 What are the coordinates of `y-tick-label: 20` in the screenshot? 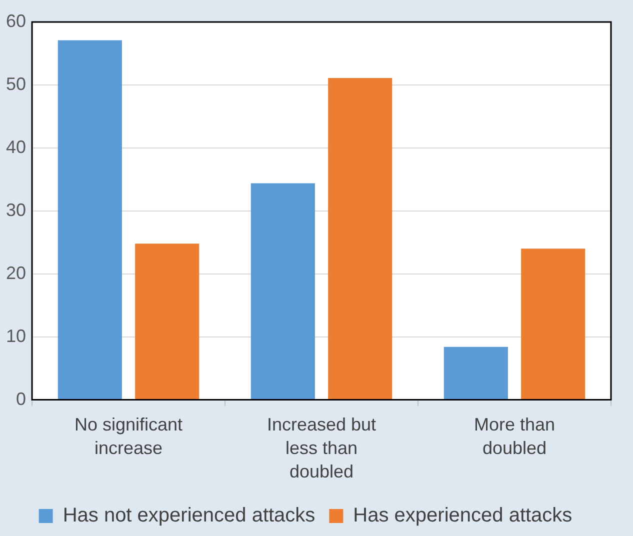 It's located at (16, 272).